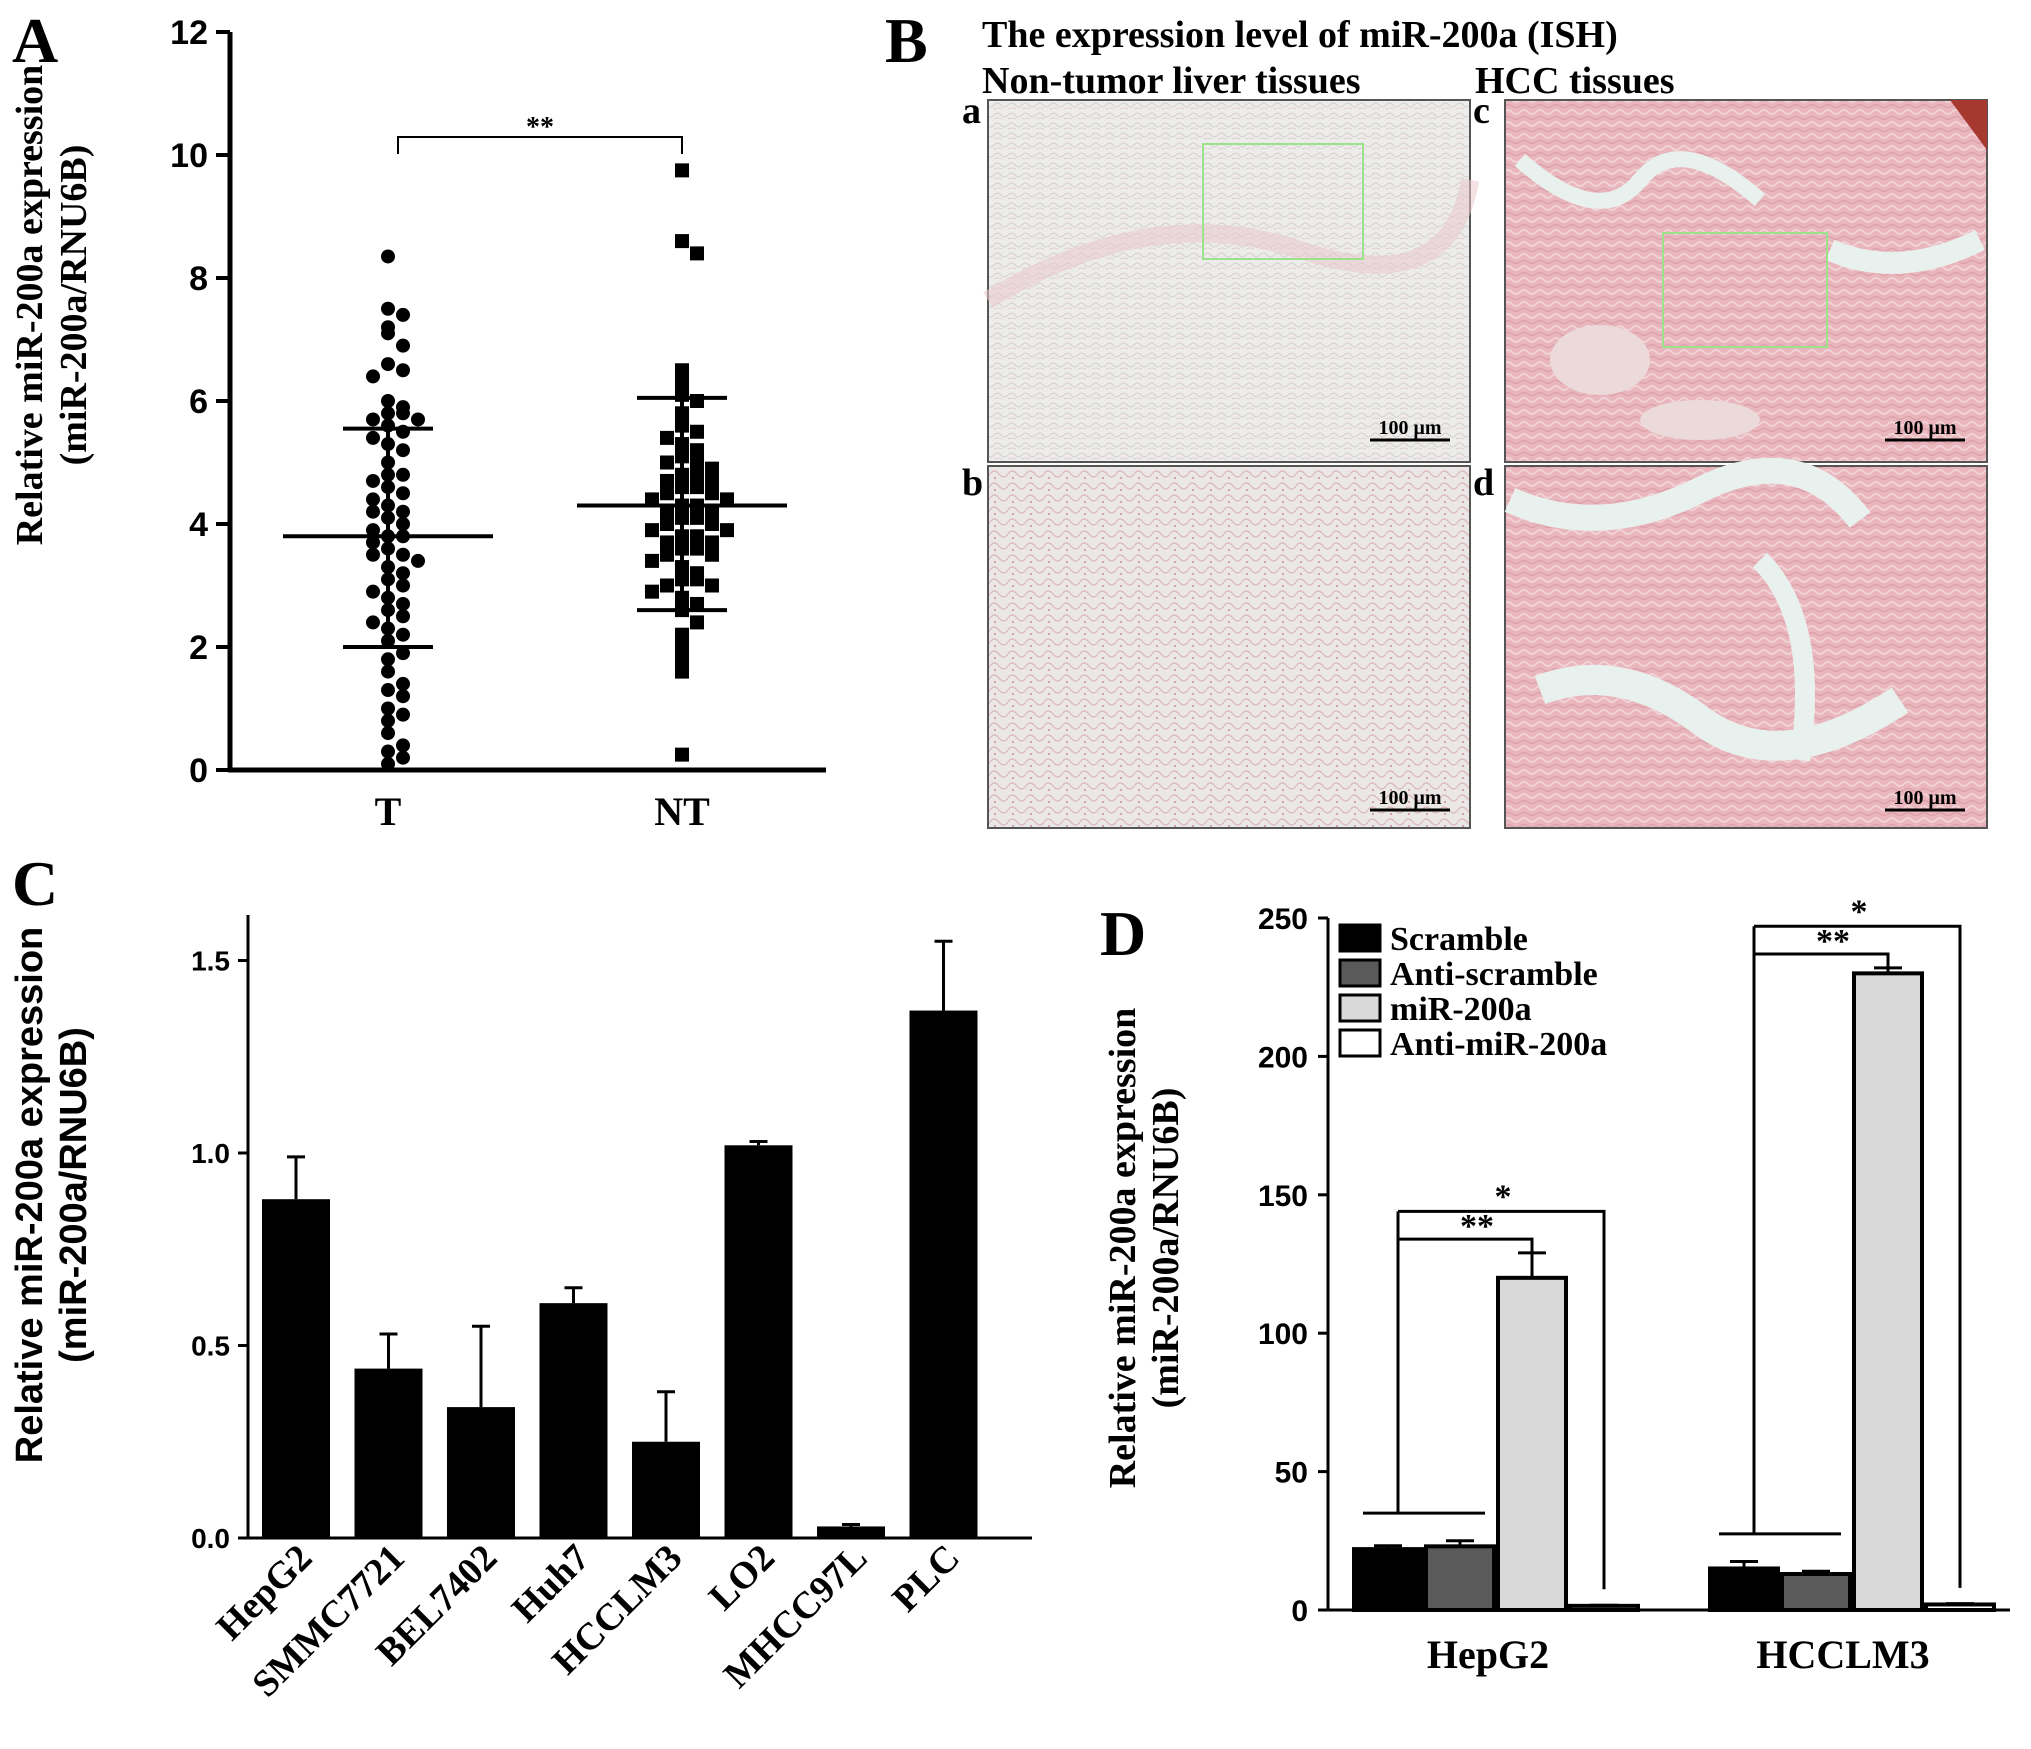 The width and height of the screenshot is (2031, 1749). I want to click on panel-a-ylabel-line1: Relative miR-200a expression, so click(30, 305).